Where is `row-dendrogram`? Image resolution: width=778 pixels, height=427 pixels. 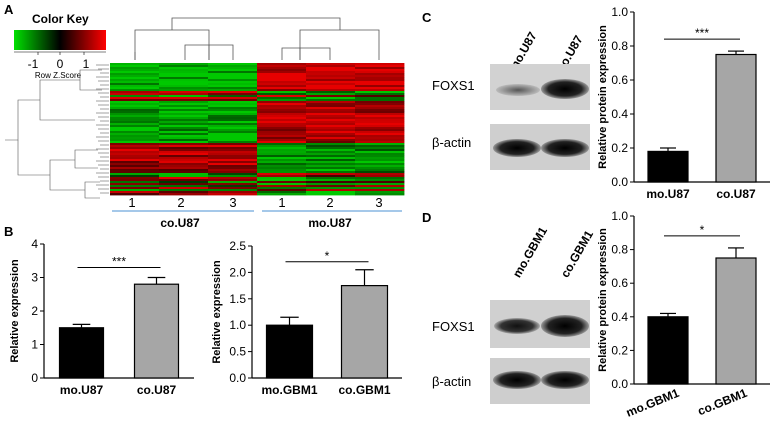 row-dendrogram is located at coordinates (53, 134).